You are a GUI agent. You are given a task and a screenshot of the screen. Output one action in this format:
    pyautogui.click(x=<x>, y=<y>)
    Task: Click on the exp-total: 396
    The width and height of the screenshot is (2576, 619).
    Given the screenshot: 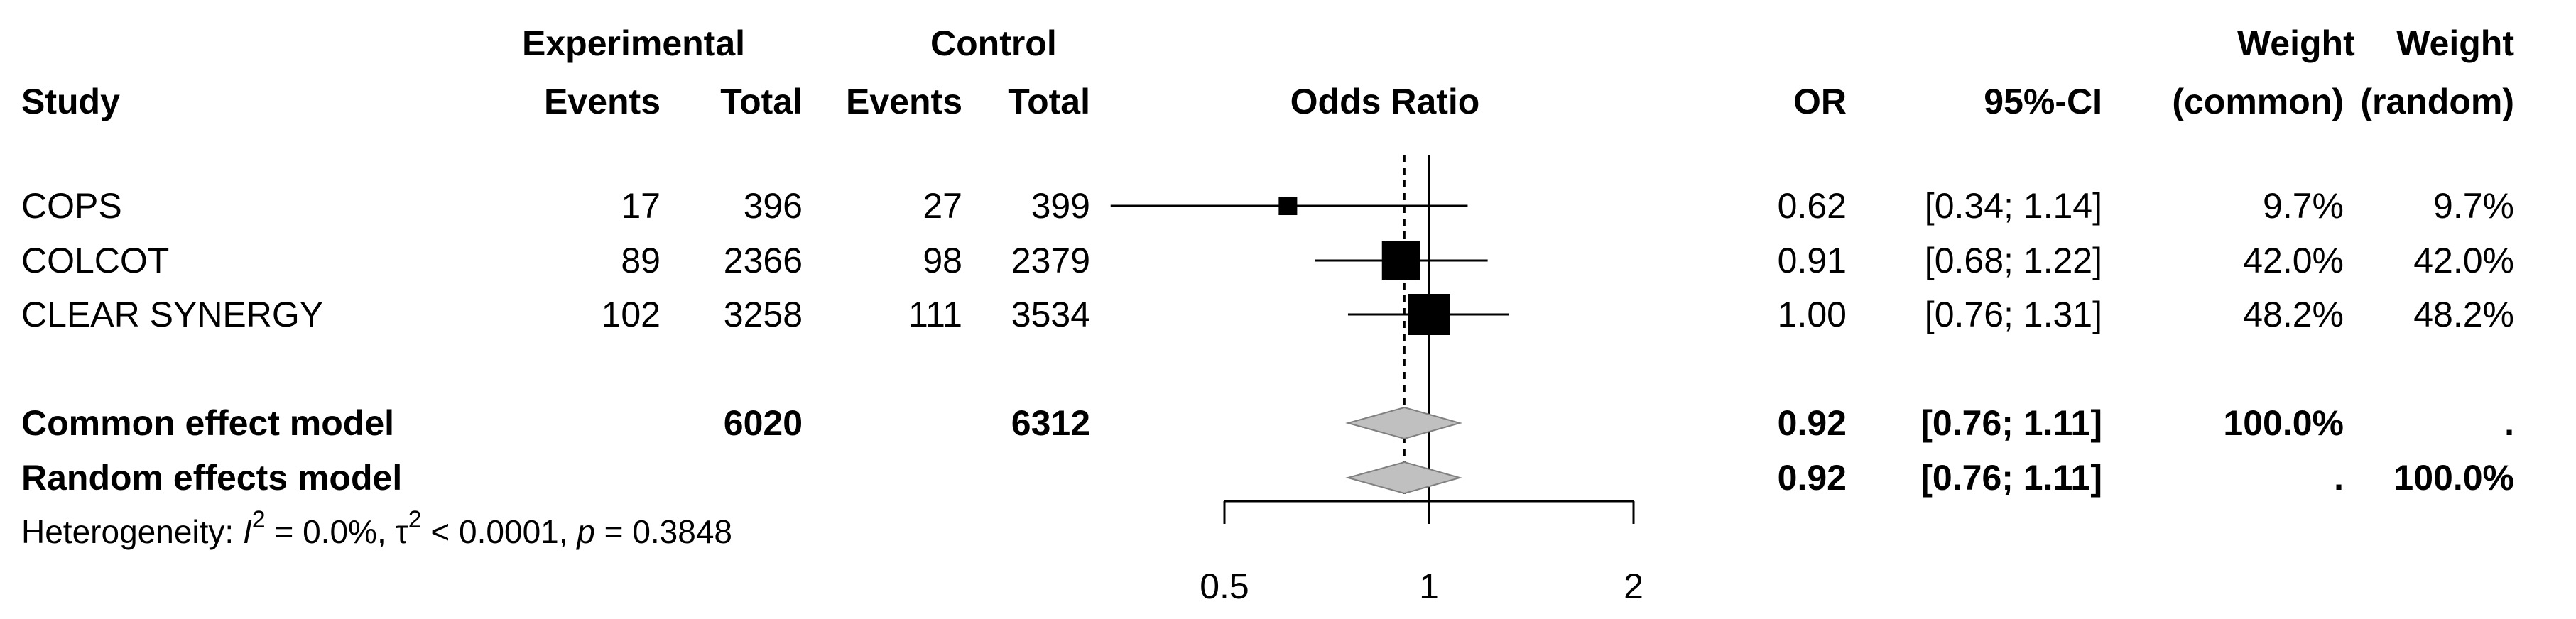 What is the action you would take?
    pyautogui.click(x=773, y=206)
    